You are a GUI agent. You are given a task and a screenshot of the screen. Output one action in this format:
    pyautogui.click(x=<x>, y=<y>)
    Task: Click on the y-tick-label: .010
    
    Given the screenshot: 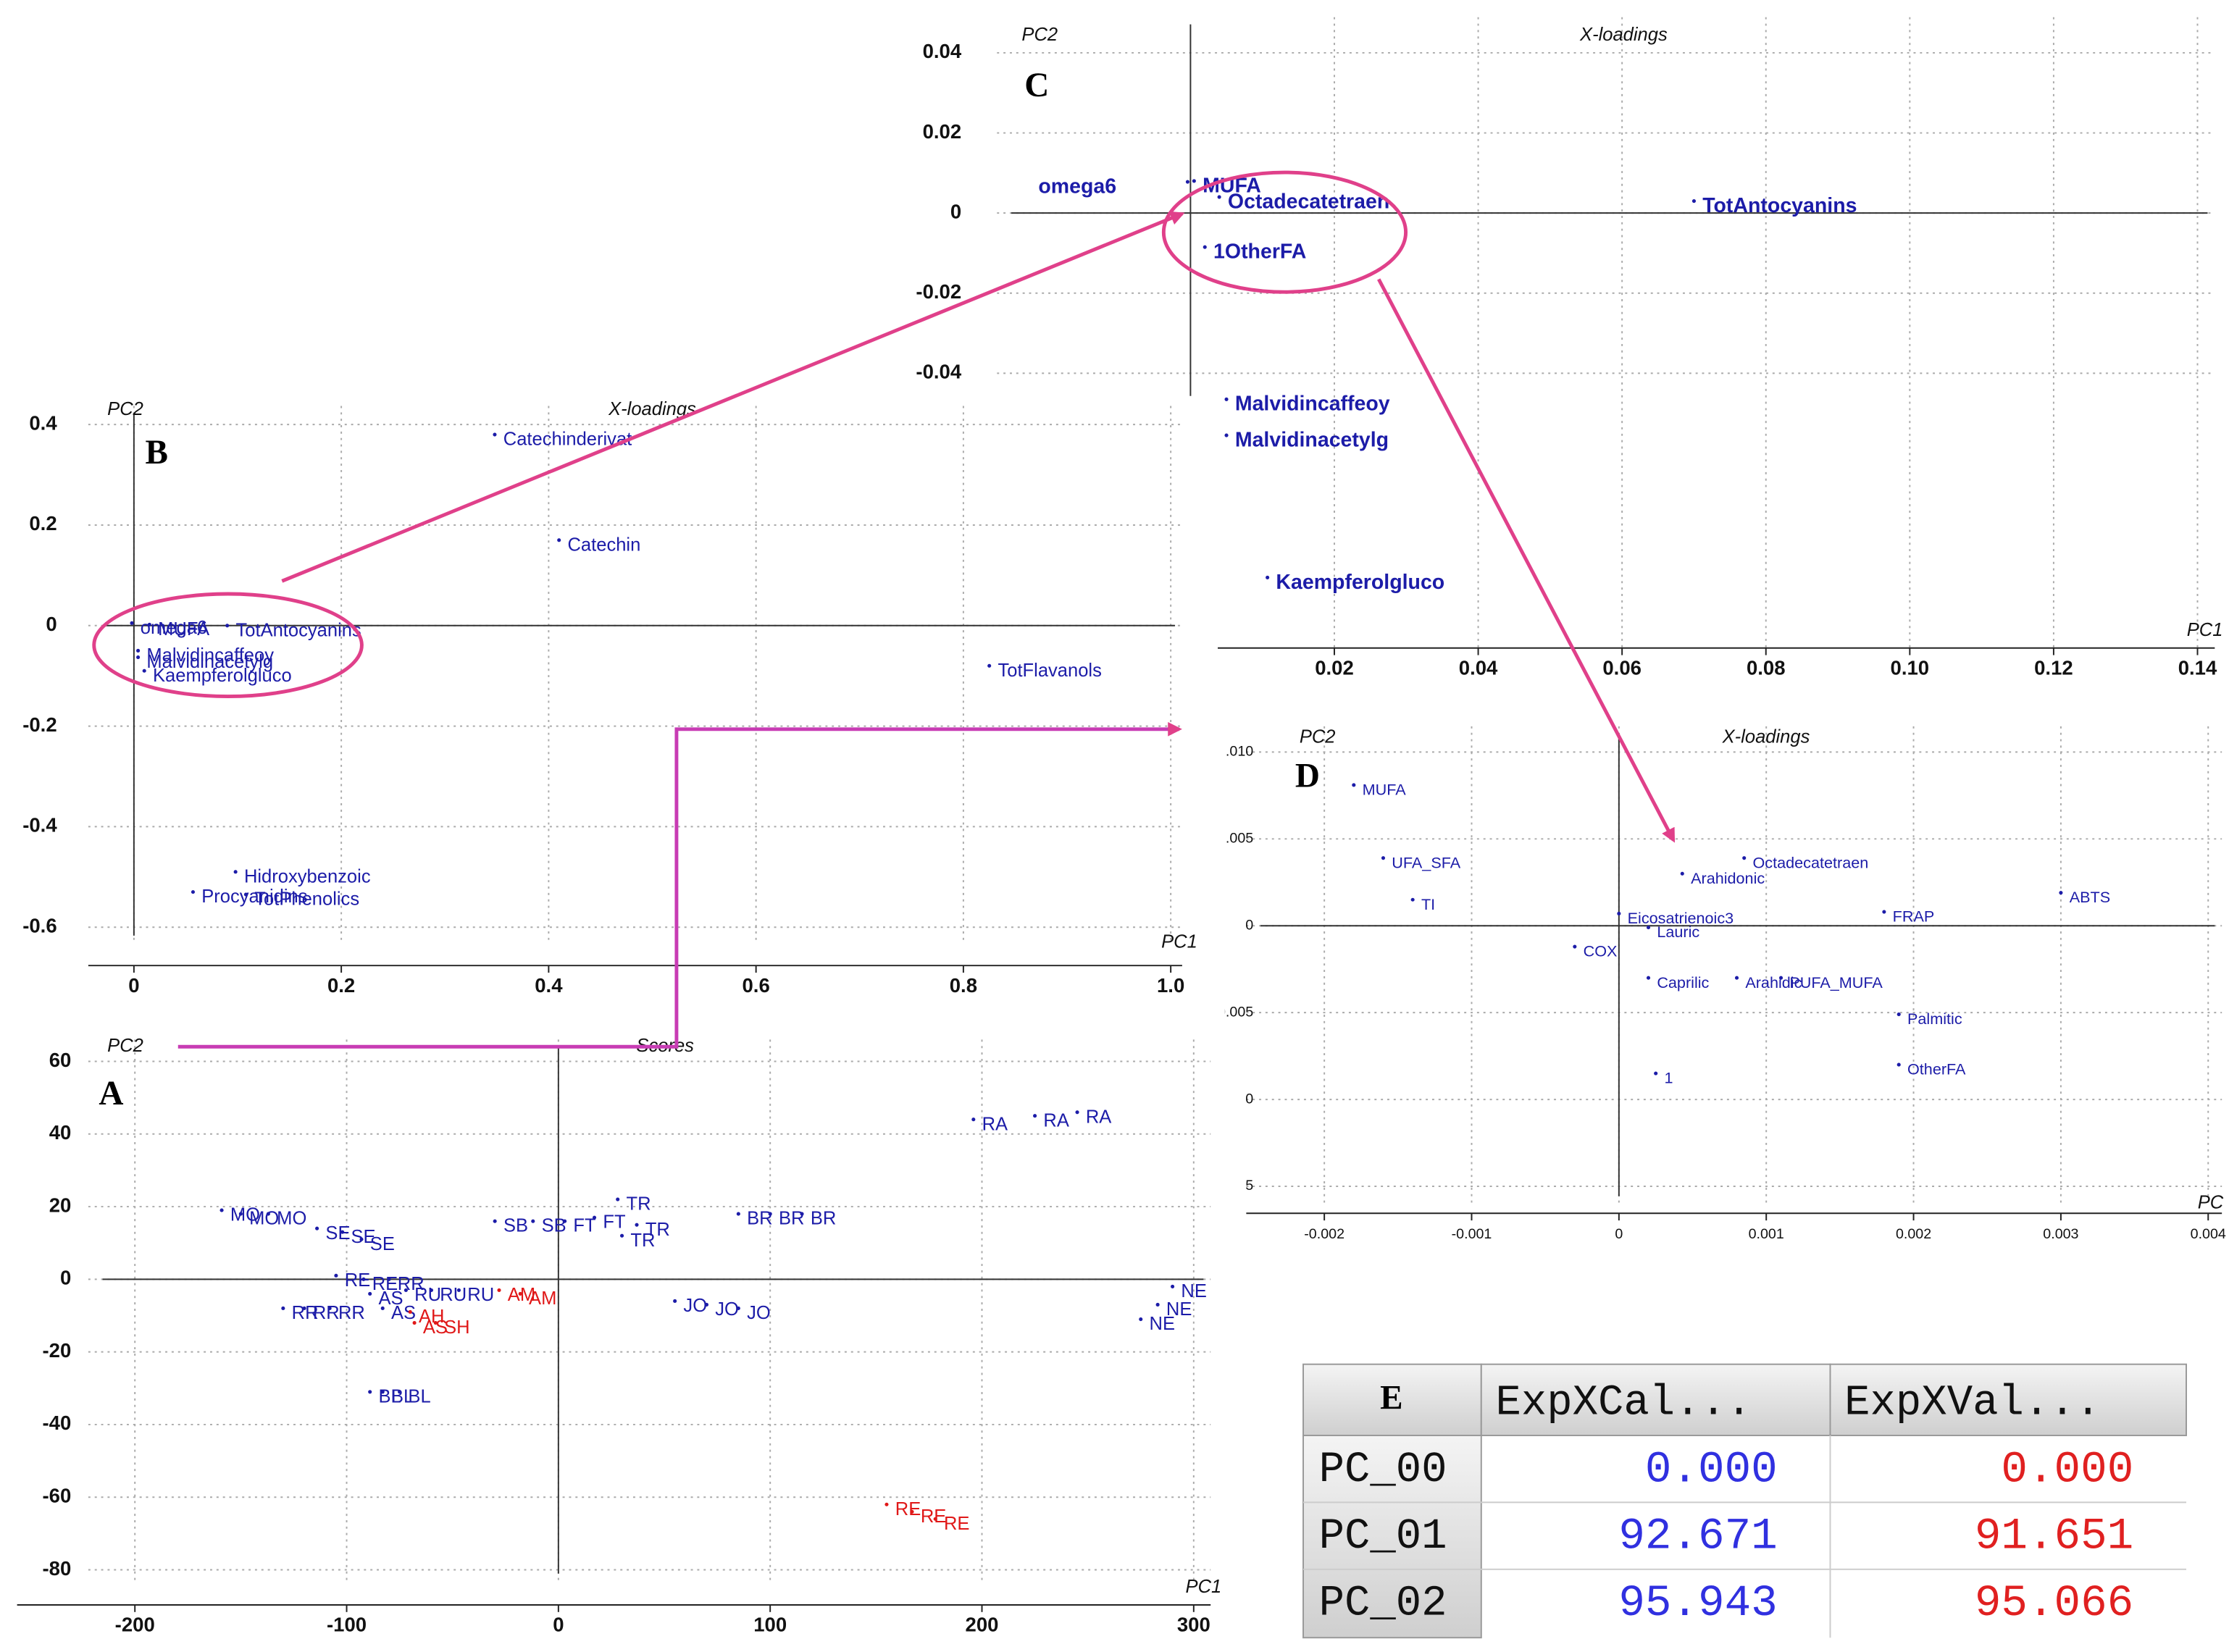 What is the action you would take?
    pyautogui.click(x=1239, y=752)
    